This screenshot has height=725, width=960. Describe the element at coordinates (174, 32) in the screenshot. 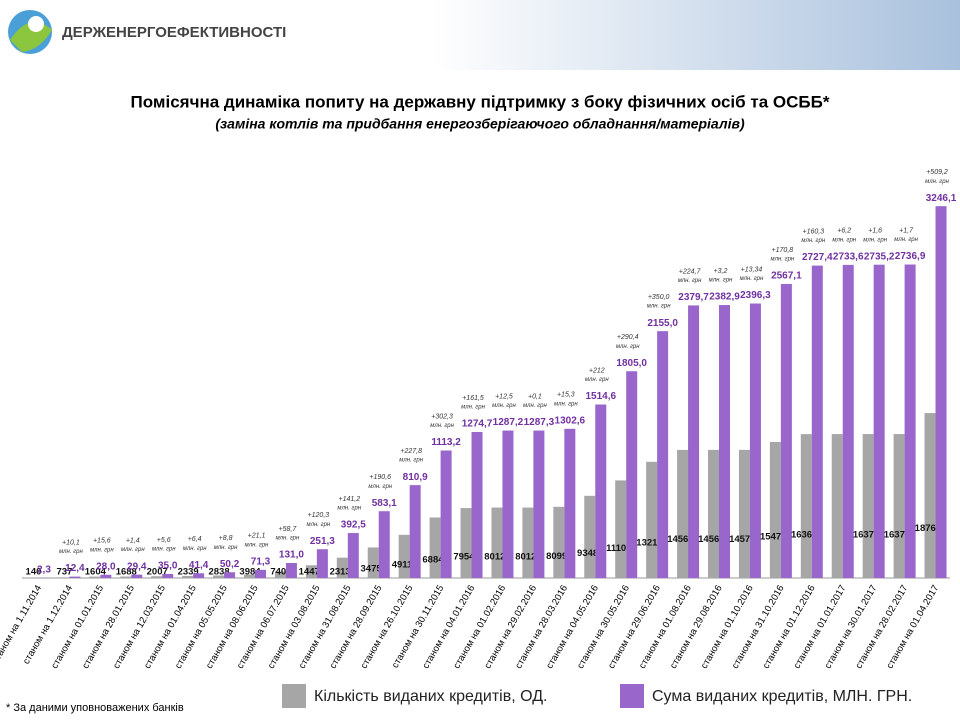

I see `brand: ДЕРЖЕНЕРГОЕФЕКТИВНОСТІ` at that location.